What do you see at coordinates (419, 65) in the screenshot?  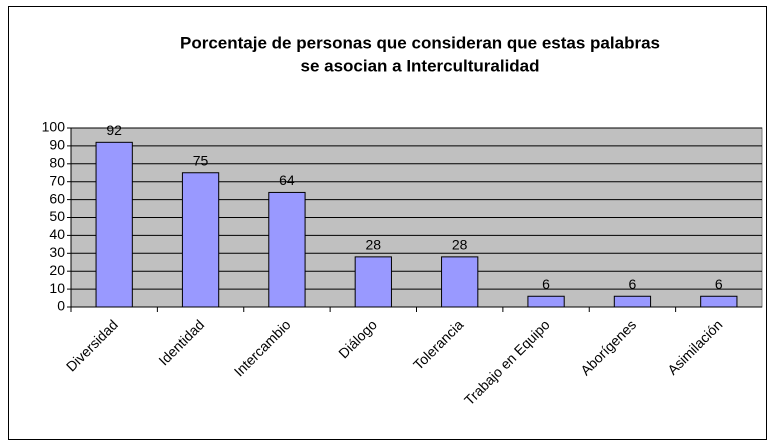 I see `chart-title: se asocian a Interculturalidad` at bounding box center [419, 65].